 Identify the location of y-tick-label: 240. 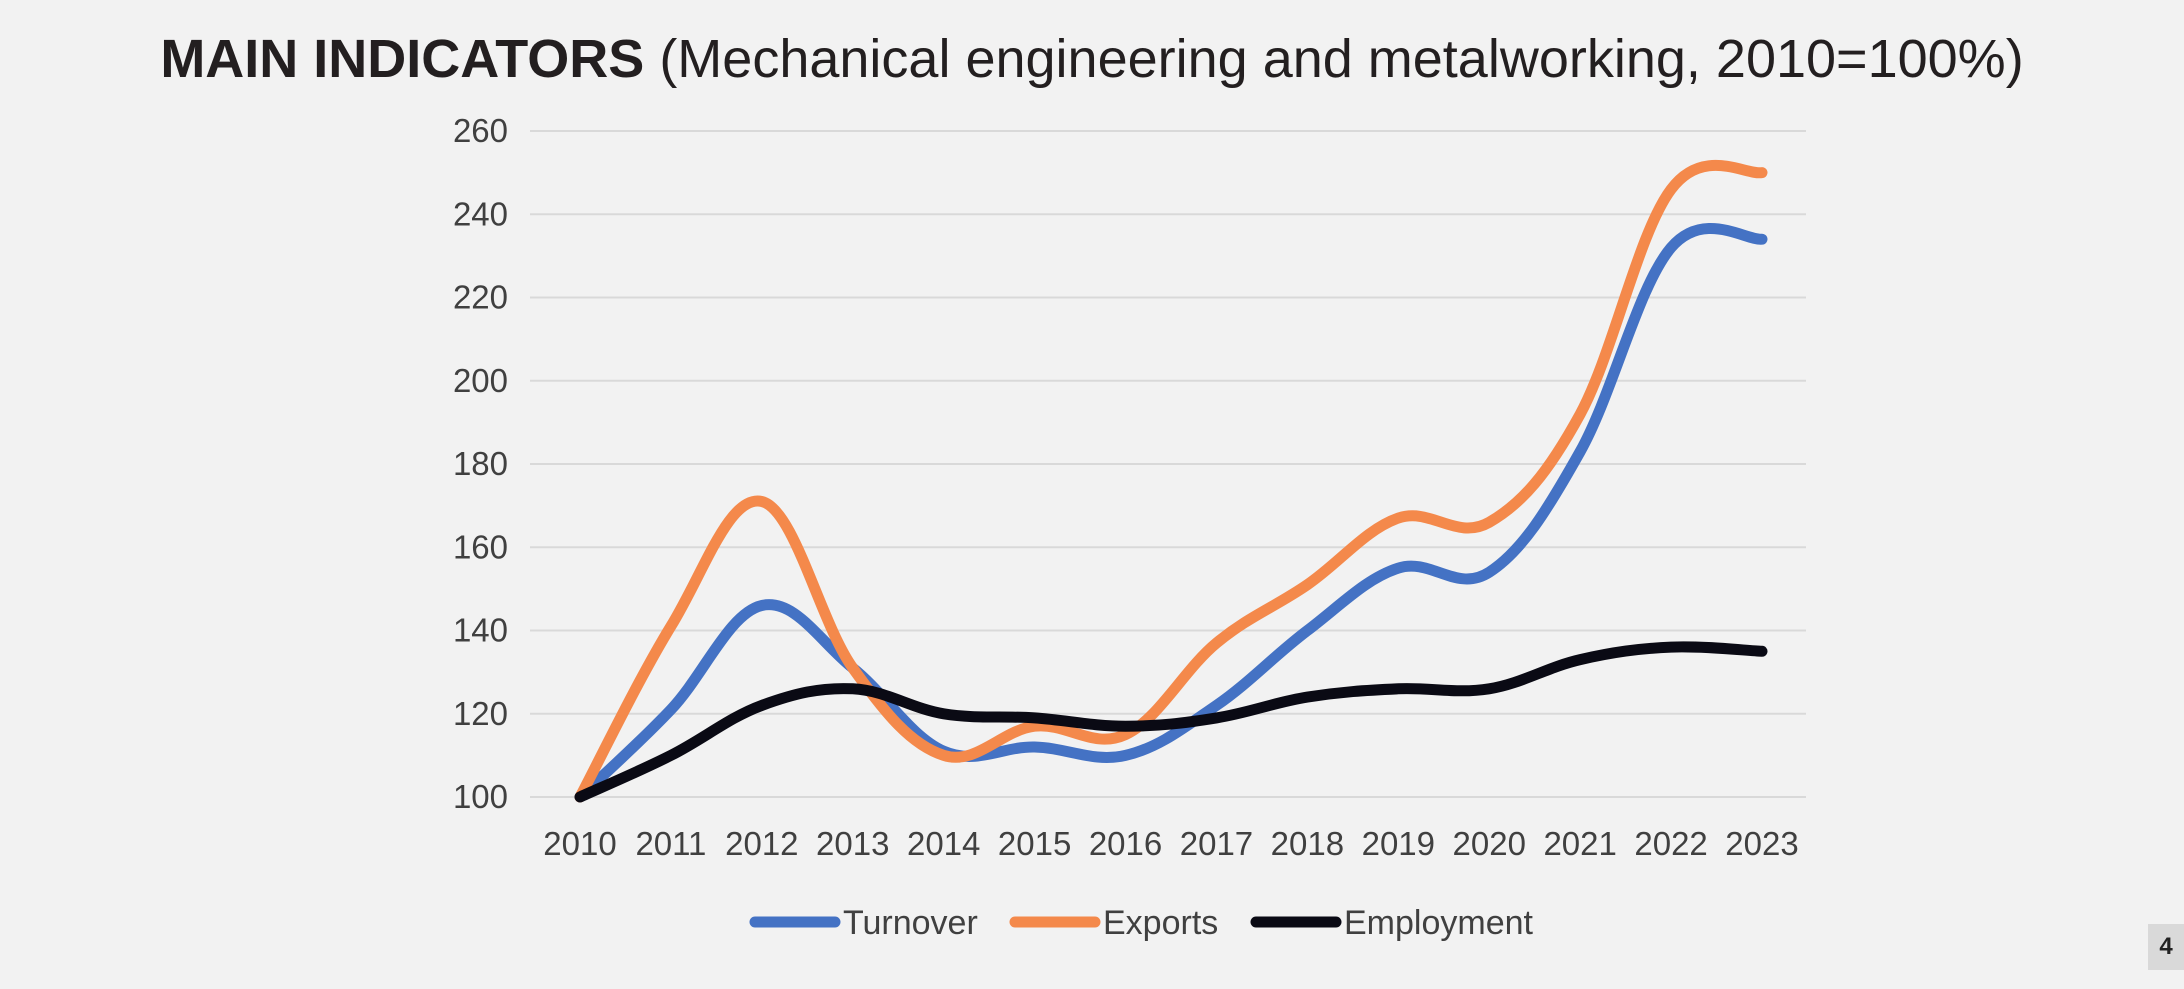
(480, 213).